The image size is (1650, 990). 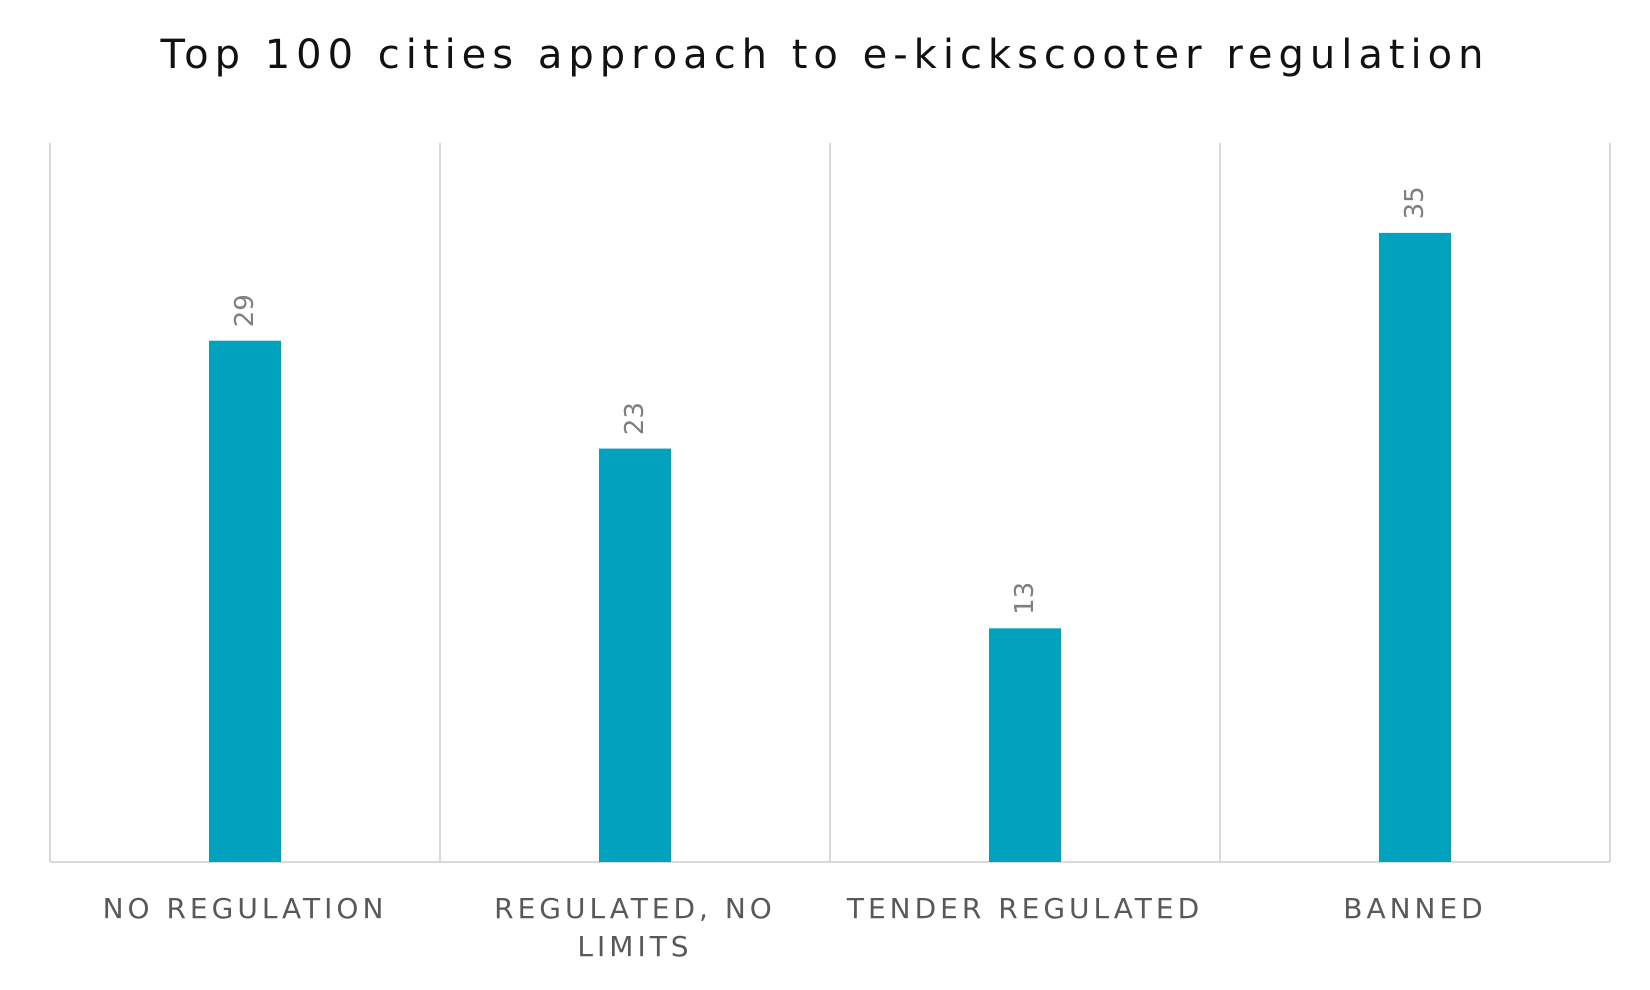 I want to click on category-label-2: TENDER REGULATED, so click(x=1024, y=908).